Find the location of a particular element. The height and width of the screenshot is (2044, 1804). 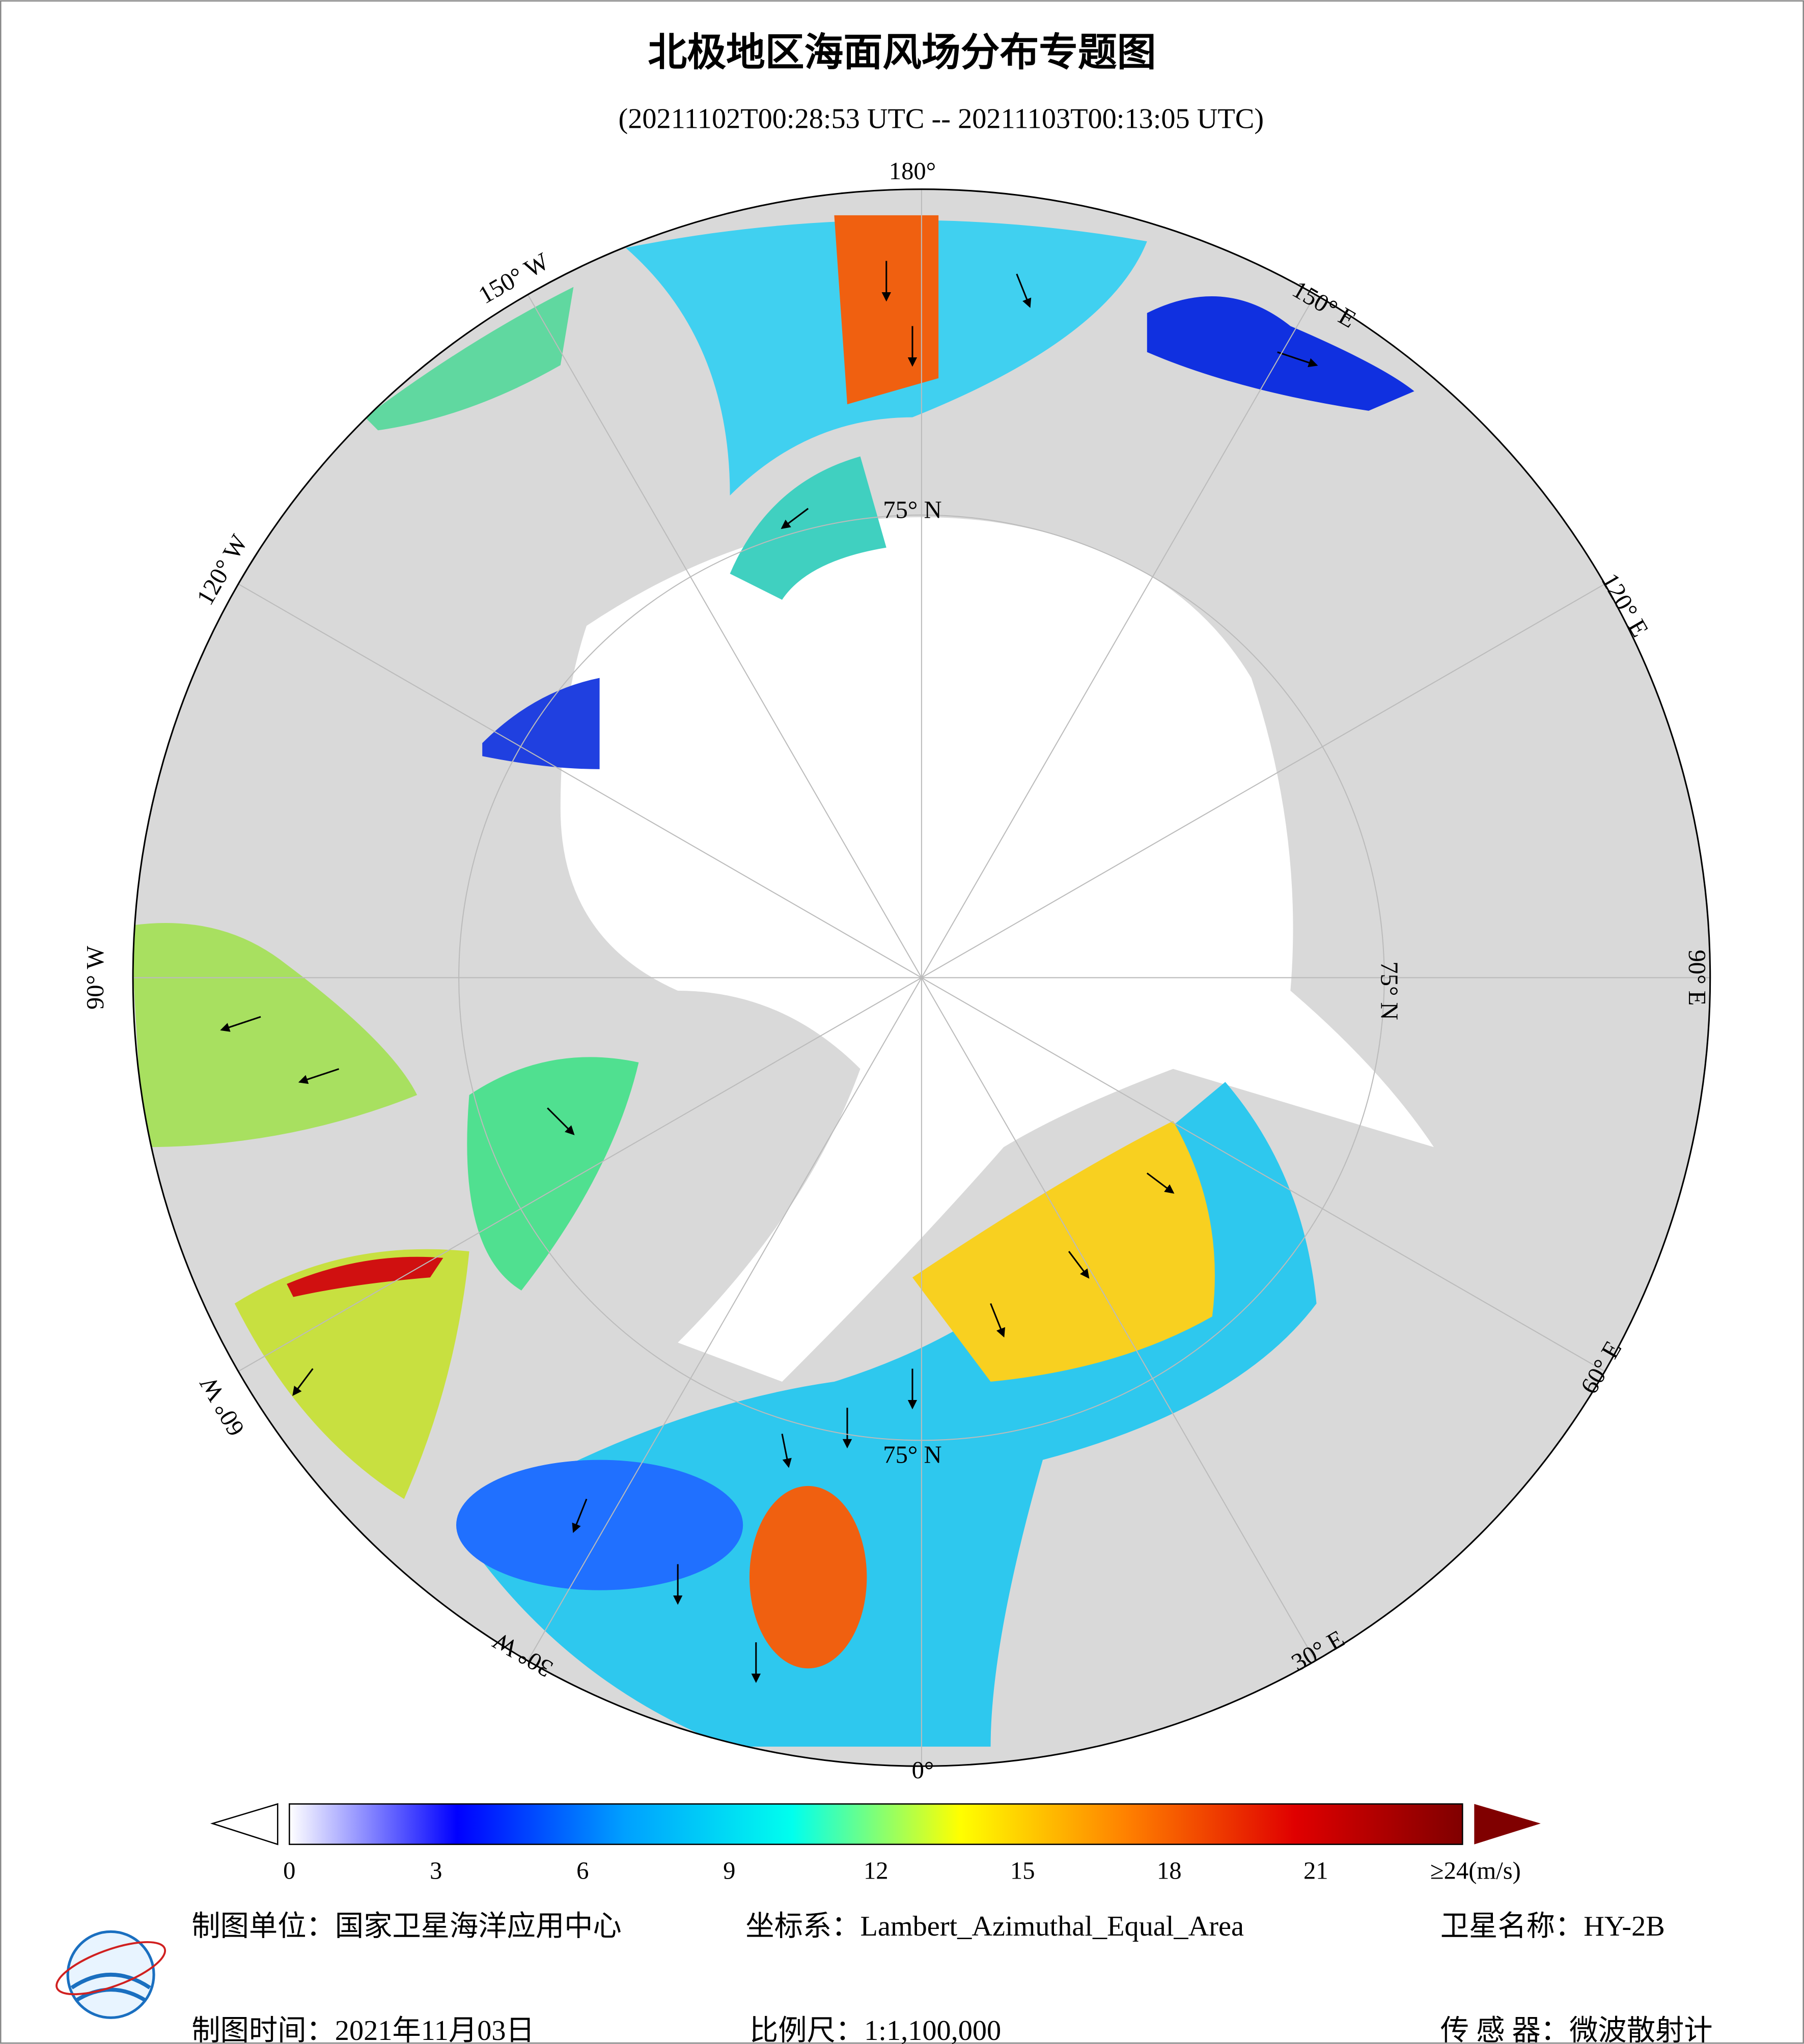

lat-labels: 75° N 75° N 75° N is located at coordinates (1143, 982).